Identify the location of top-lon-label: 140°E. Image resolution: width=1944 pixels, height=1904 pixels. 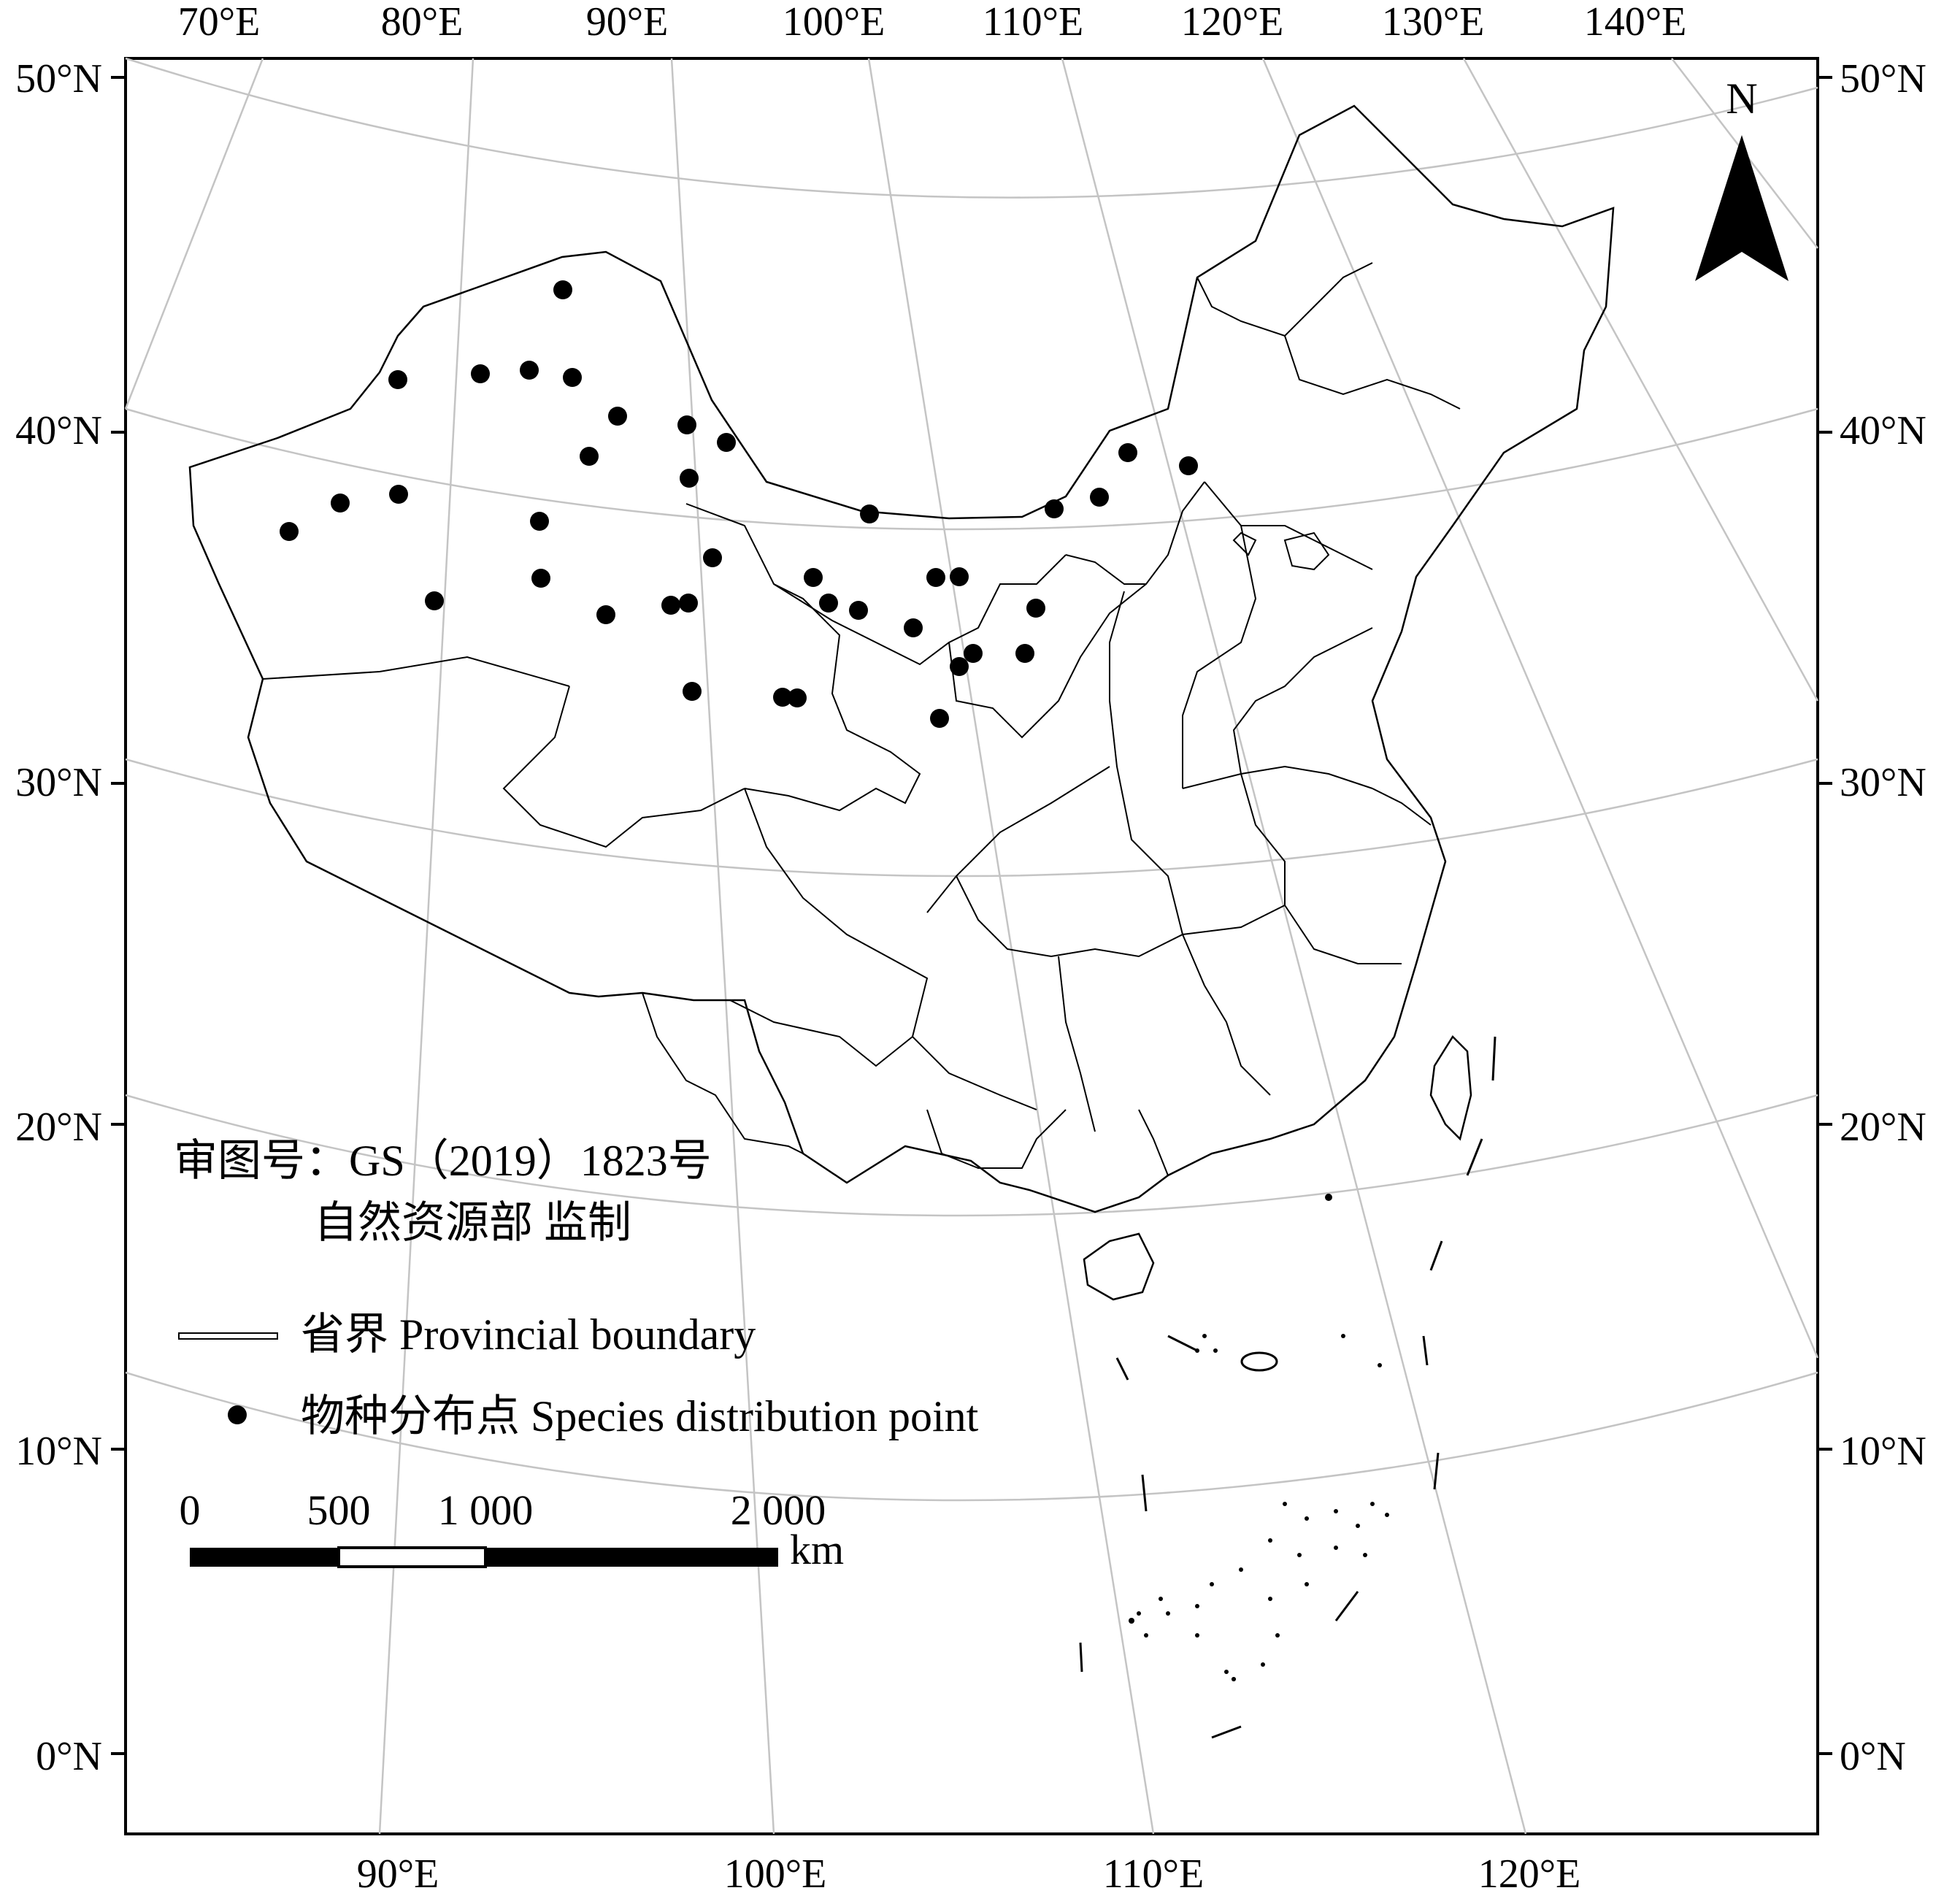
(1636, 22).